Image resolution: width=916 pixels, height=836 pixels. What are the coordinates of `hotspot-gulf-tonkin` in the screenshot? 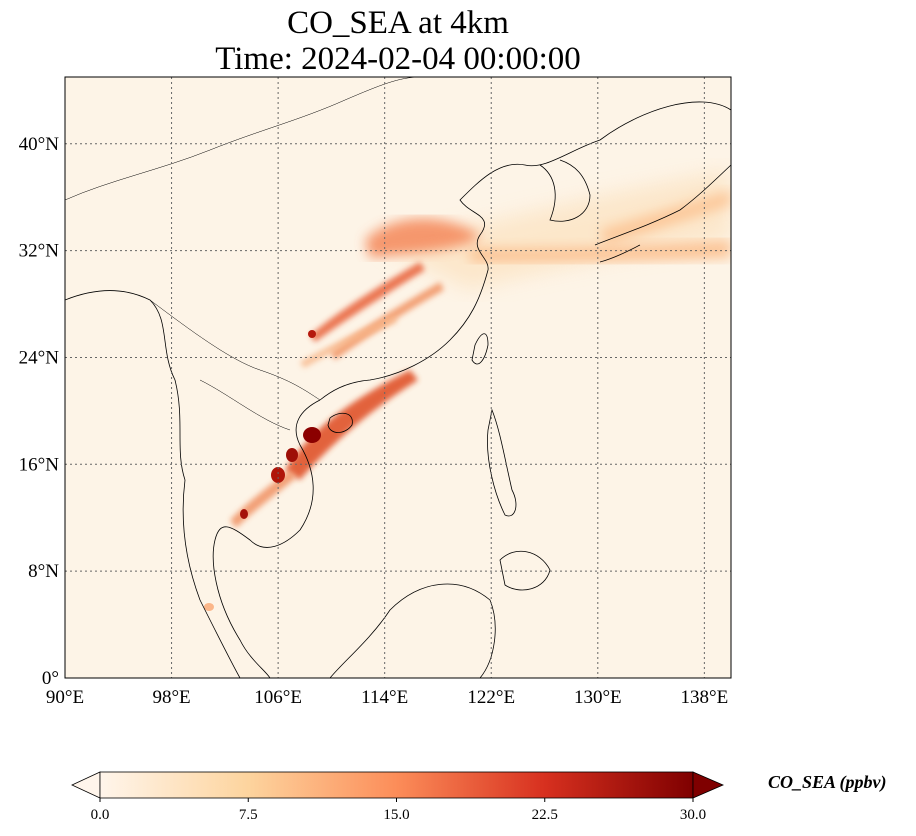 It's located at (312, 435).